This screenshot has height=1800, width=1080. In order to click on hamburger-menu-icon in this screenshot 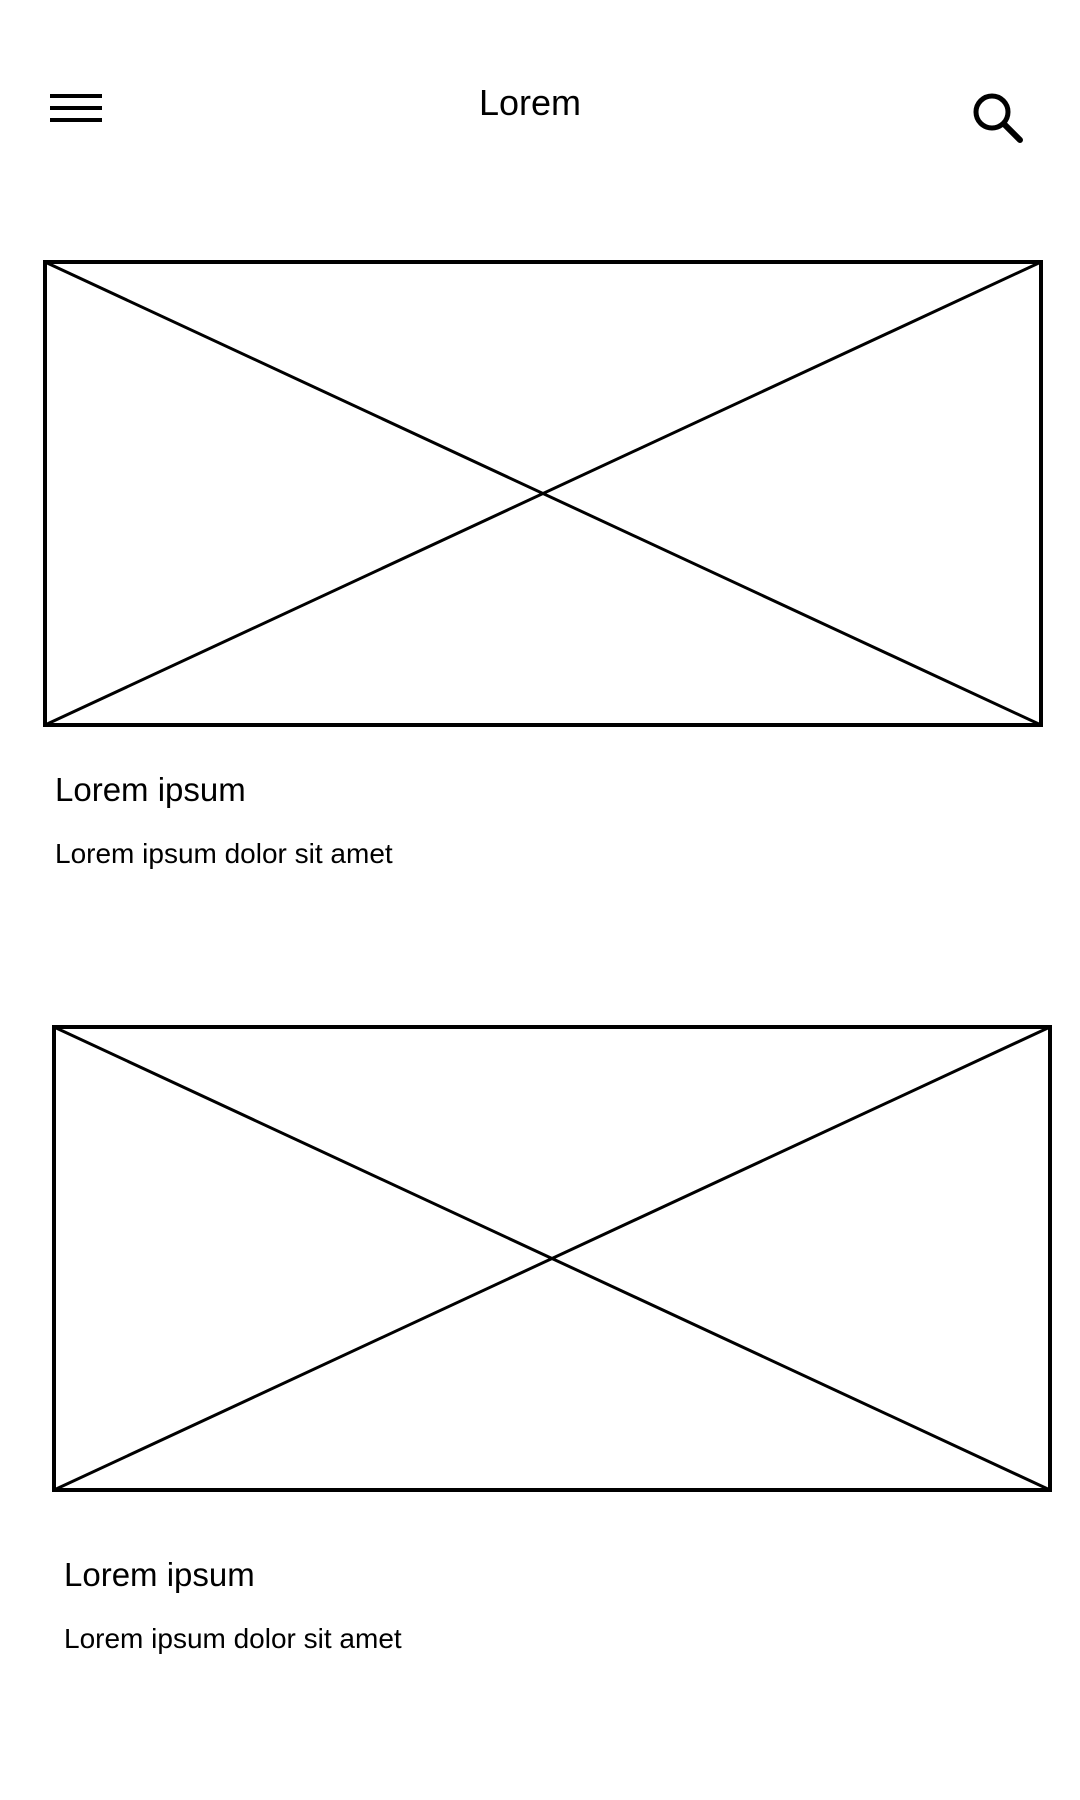, I will do `click(76, 113)`.